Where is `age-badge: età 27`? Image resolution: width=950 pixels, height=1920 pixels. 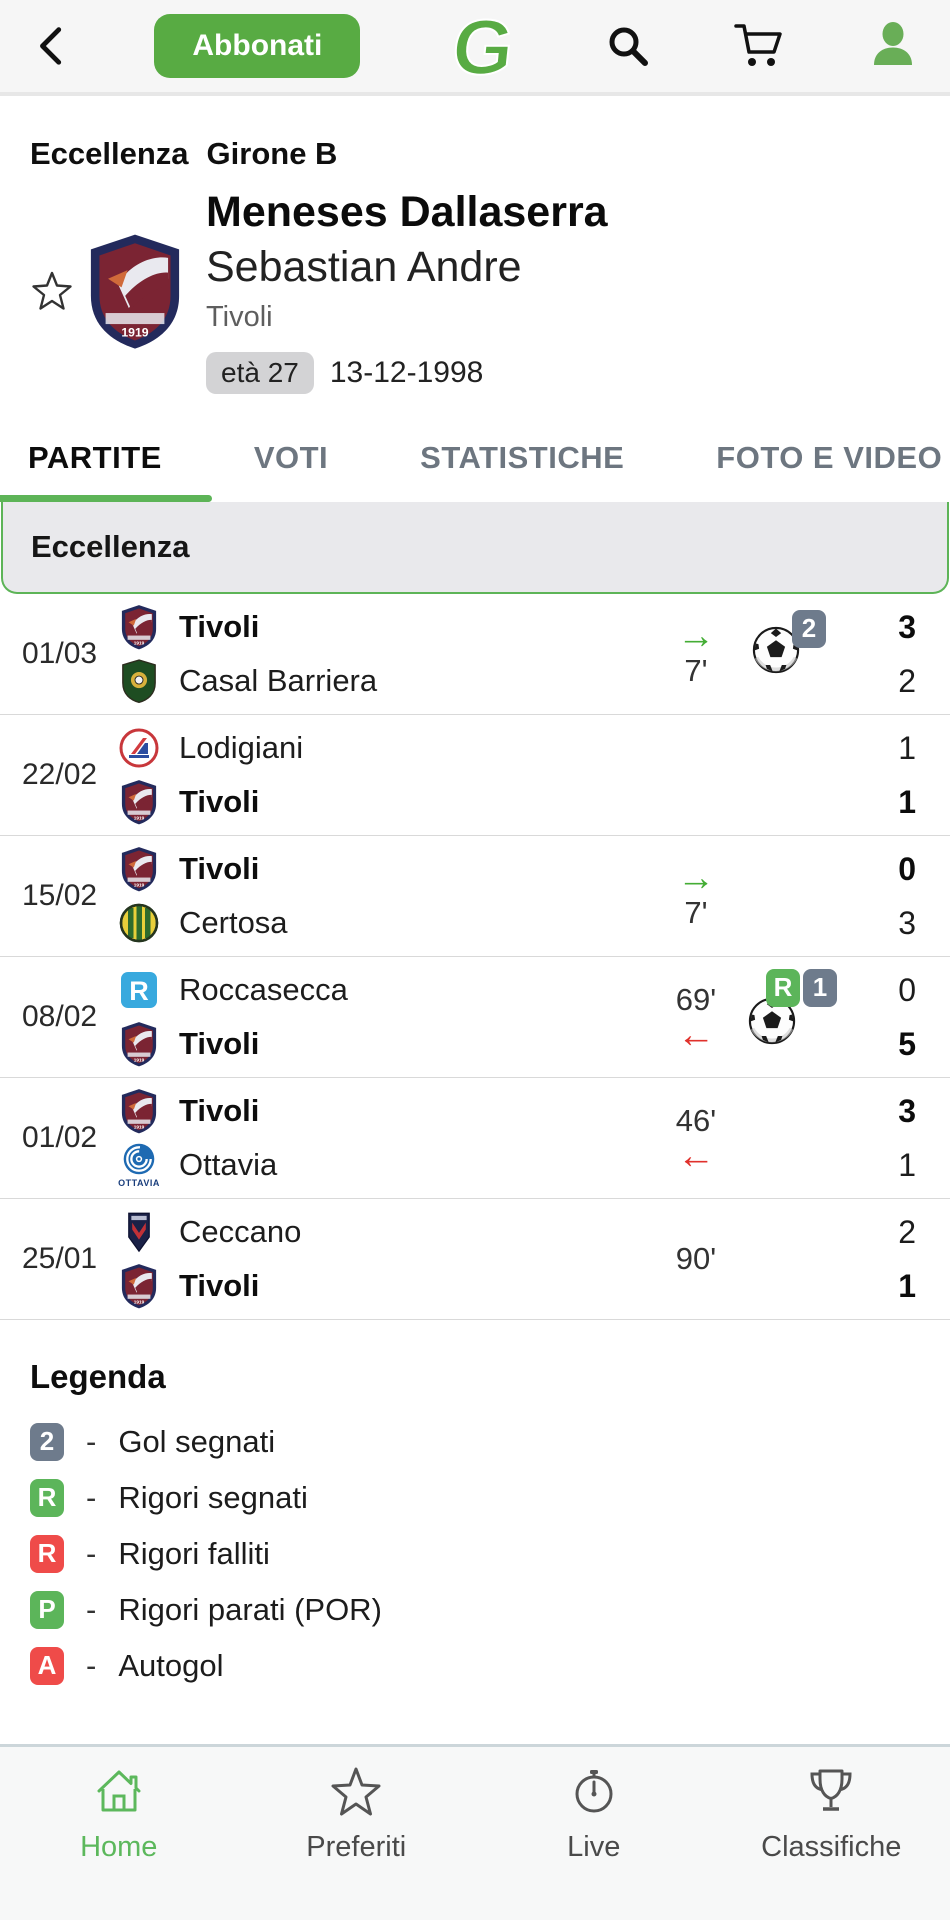
age-badge: età 27 is located at coordinates (260, 372).